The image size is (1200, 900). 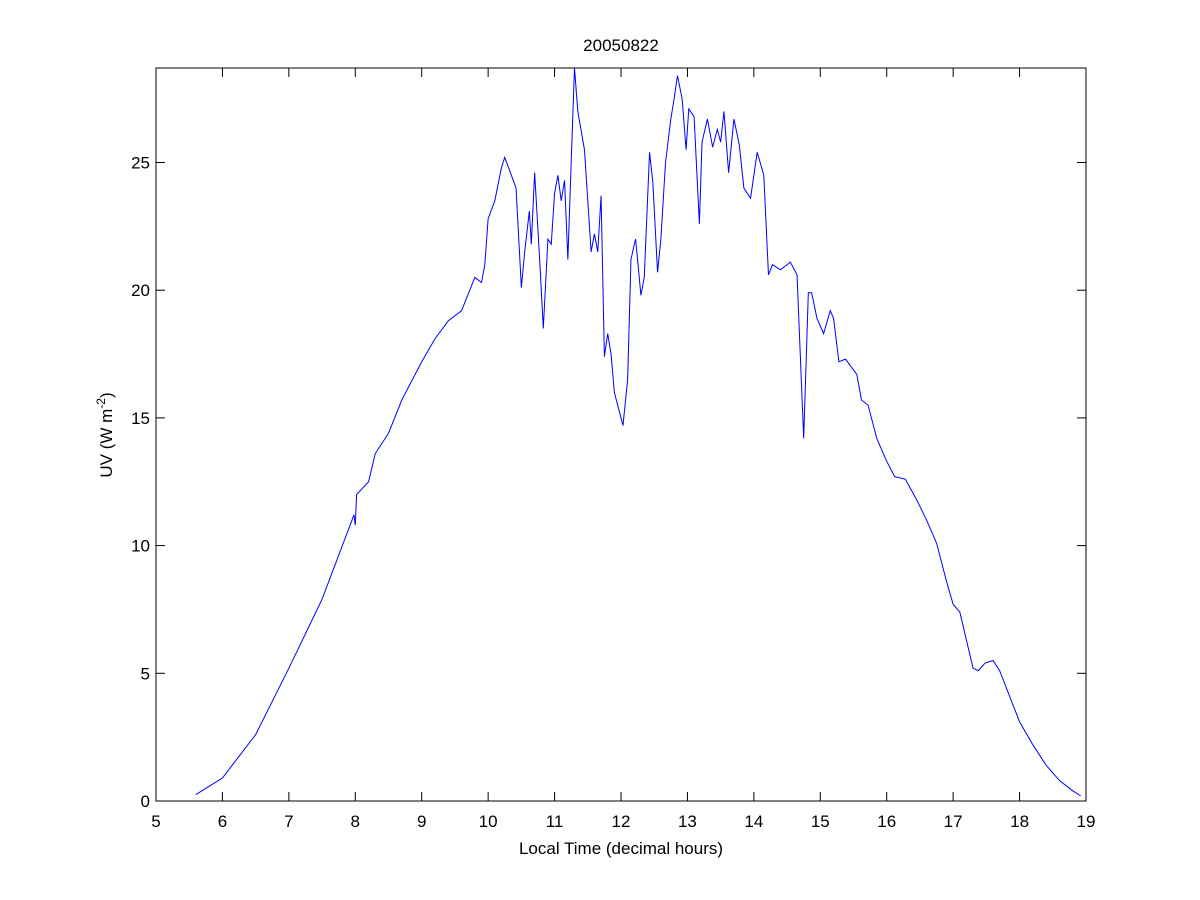 What do you see at coordinates (145, 801) in the screenshot?
I see `y-tick-label: 0` at bounding box center [145, 801].